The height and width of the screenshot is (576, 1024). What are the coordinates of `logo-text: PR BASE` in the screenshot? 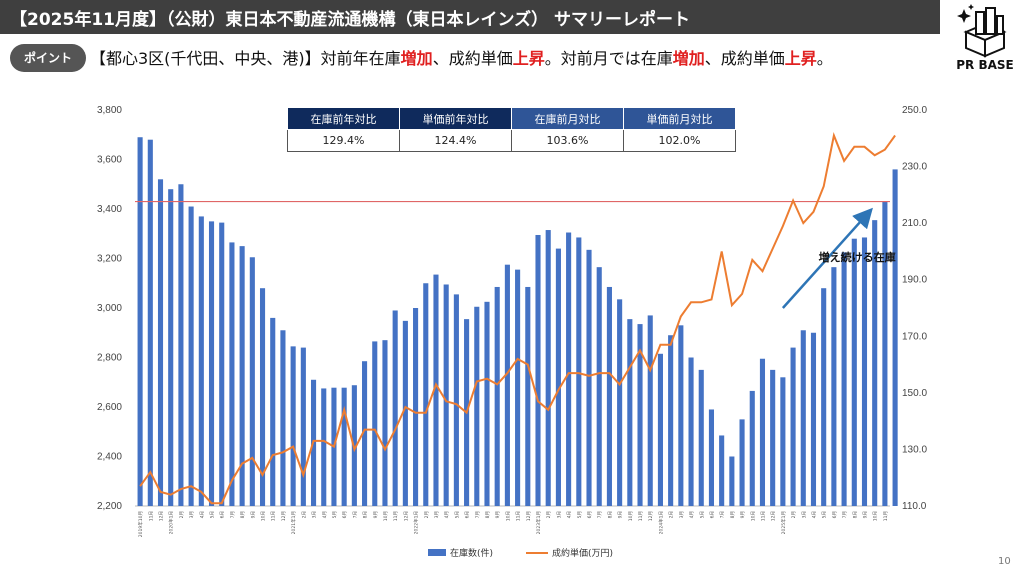 It's located at (985, 65).